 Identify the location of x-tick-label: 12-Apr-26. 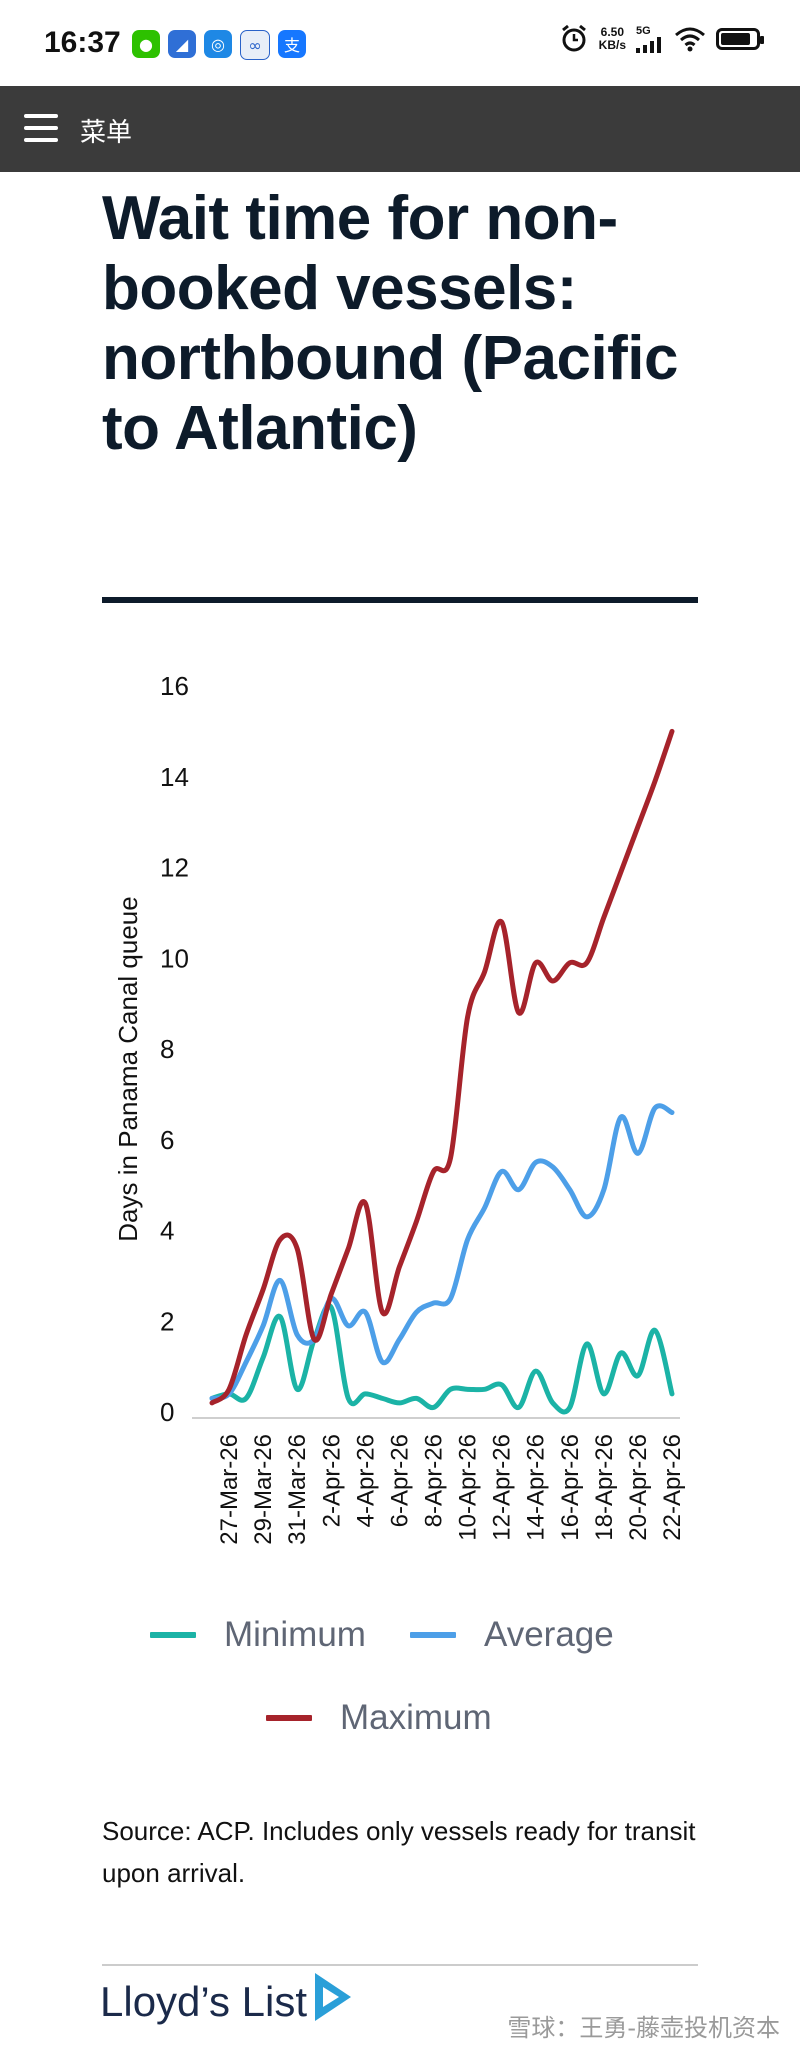
(502, 1487).